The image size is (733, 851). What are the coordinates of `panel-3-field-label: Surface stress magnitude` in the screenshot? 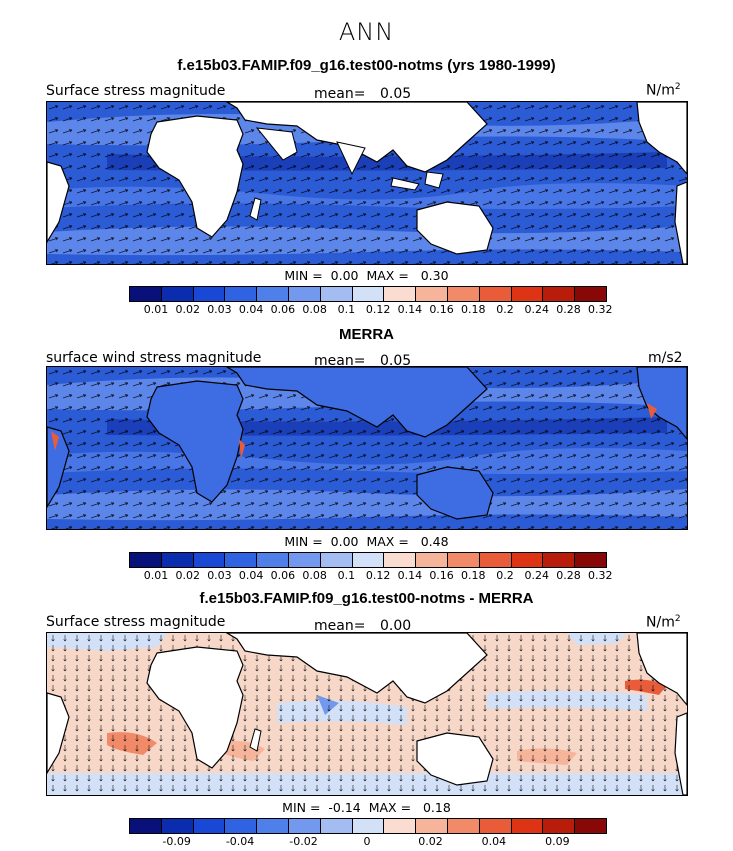 It's located at (136, 622).